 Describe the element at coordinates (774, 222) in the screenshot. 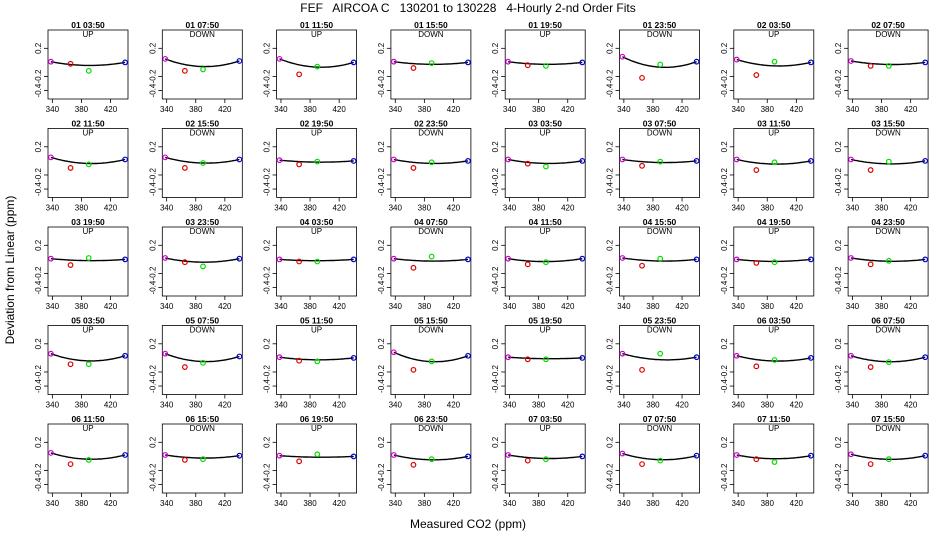

I see `panel-title: 04 19:50` at that location.